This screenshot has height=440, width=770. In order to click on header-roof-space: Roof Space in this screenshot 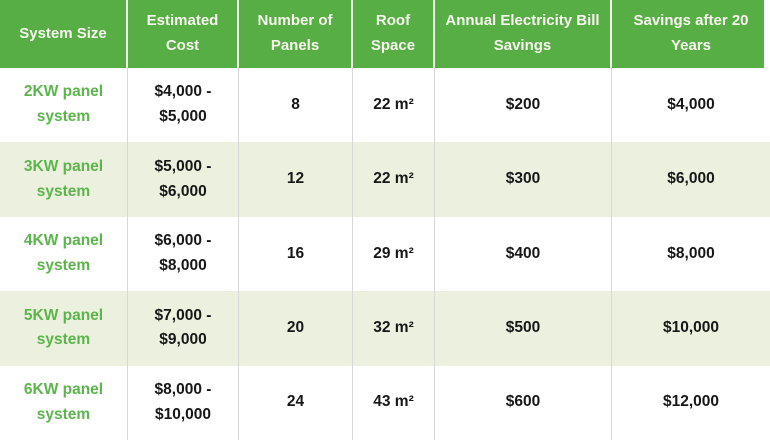, I will do `click(394, 34)`.